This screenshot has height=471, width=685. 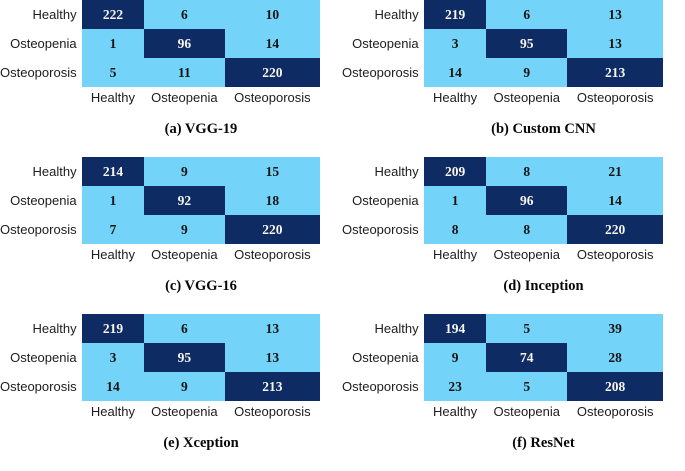 I want to click on panel-caption: (c) VGG-16, so click(x=201, y=286).